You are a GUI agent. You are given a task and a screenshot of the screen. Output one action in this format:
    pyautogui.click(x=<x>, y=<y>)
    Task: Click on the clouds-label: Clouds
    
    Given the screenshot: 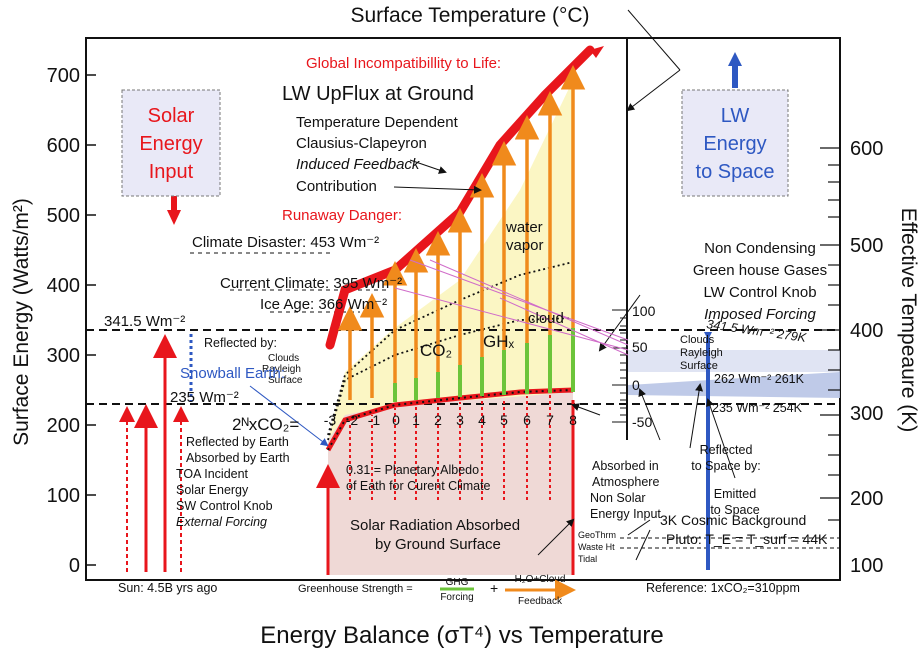 What is the action you would take?
    pyautogui.click(x=283, y=358)
    